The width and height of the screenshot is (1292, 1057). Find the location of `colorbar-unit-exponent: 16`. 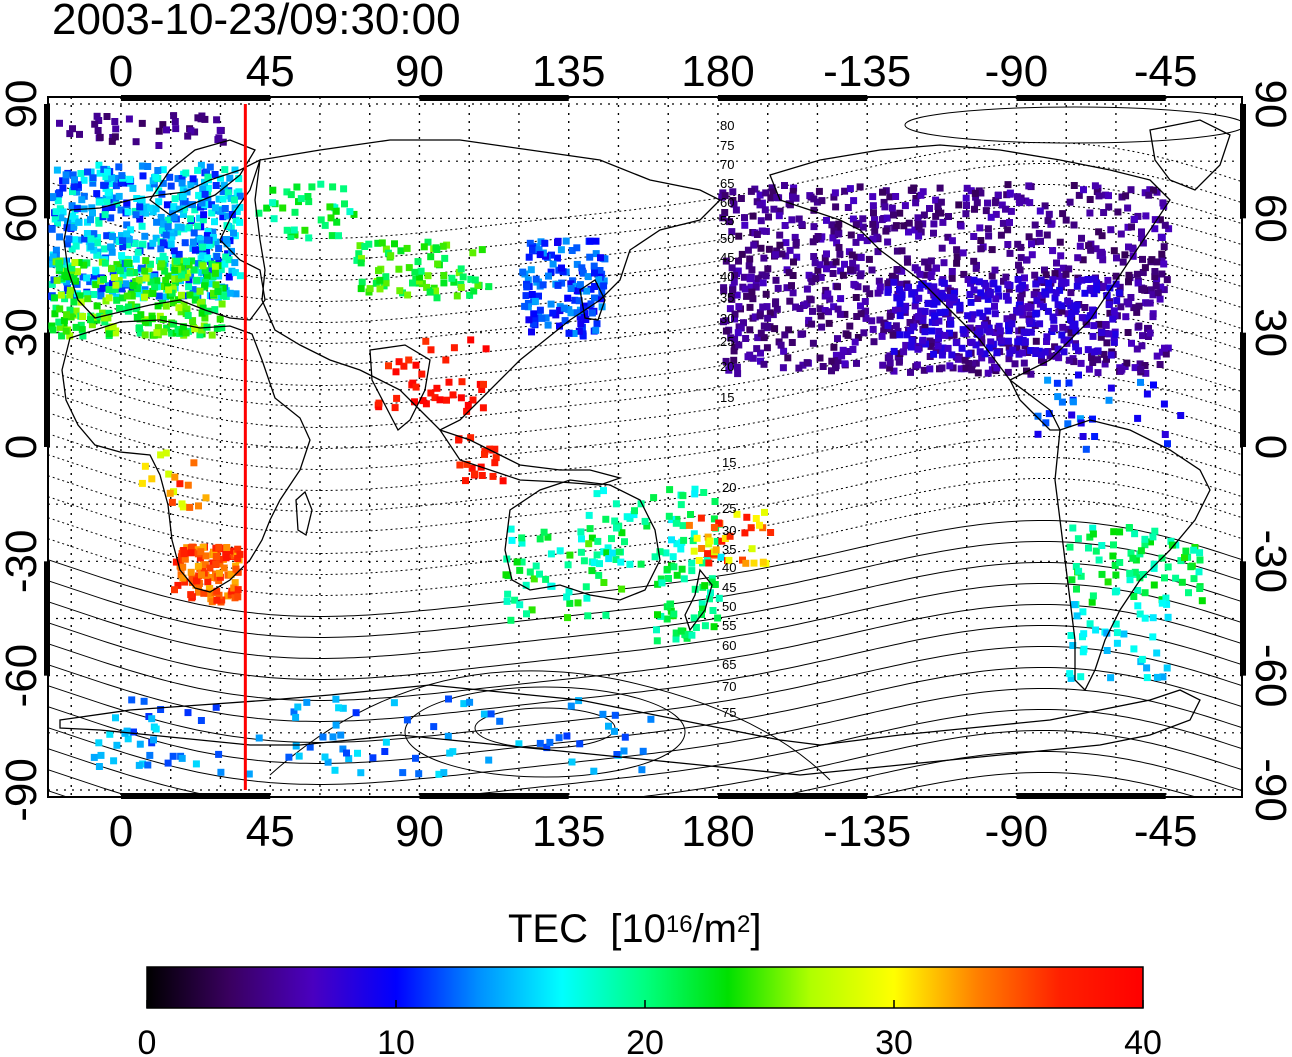

colorbar-unit-exponent: 16 is located at coordinates (679, 924).